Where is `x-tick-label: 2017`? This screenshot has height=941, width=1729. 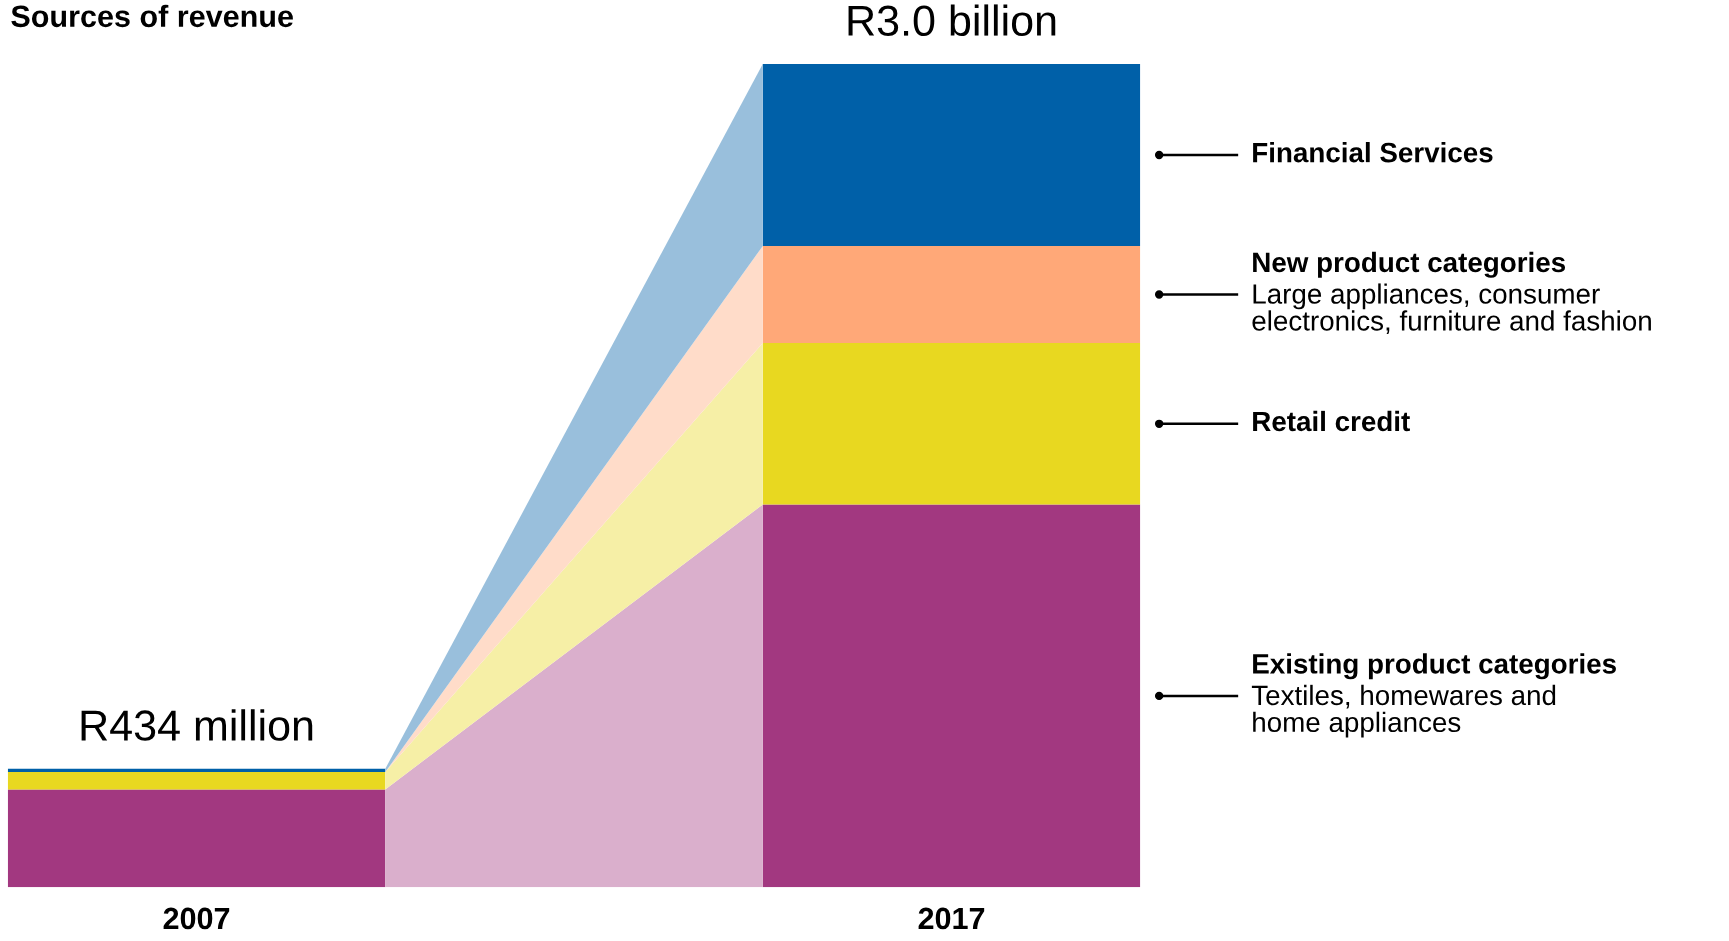 x-tick-label: 2017 is located at coordinates (951, 918).